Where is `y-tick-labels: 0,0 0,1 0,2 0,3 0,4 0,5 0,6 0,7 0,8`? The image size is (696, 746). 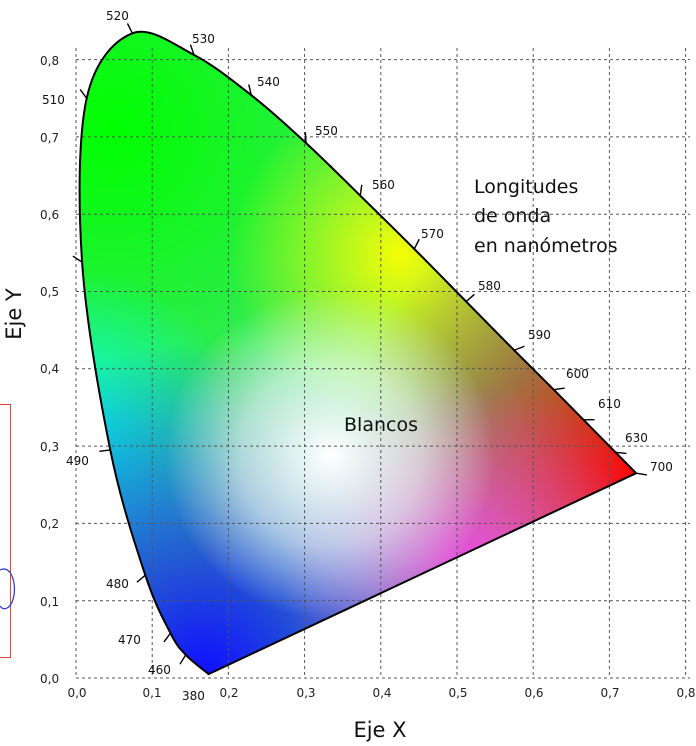 y-tick-labels: 0,0 0,1 0,2 0,3 0,4 0,5 0,6 0,7 0,8 is located at coordinates (49, 370).